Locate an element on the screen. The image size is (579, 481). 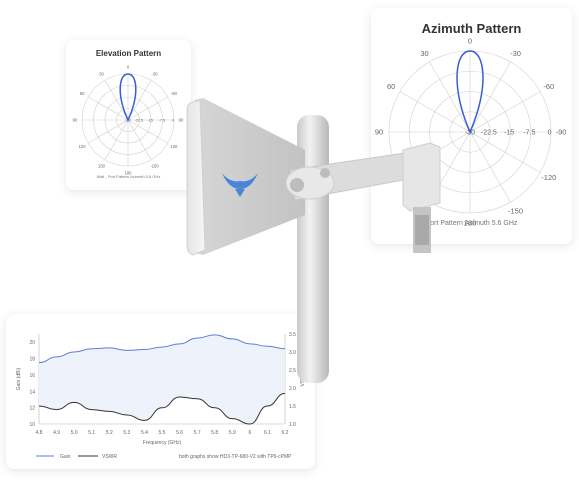
x-axis-label: Frequency (GHz) is located at coordinates (162, 443).